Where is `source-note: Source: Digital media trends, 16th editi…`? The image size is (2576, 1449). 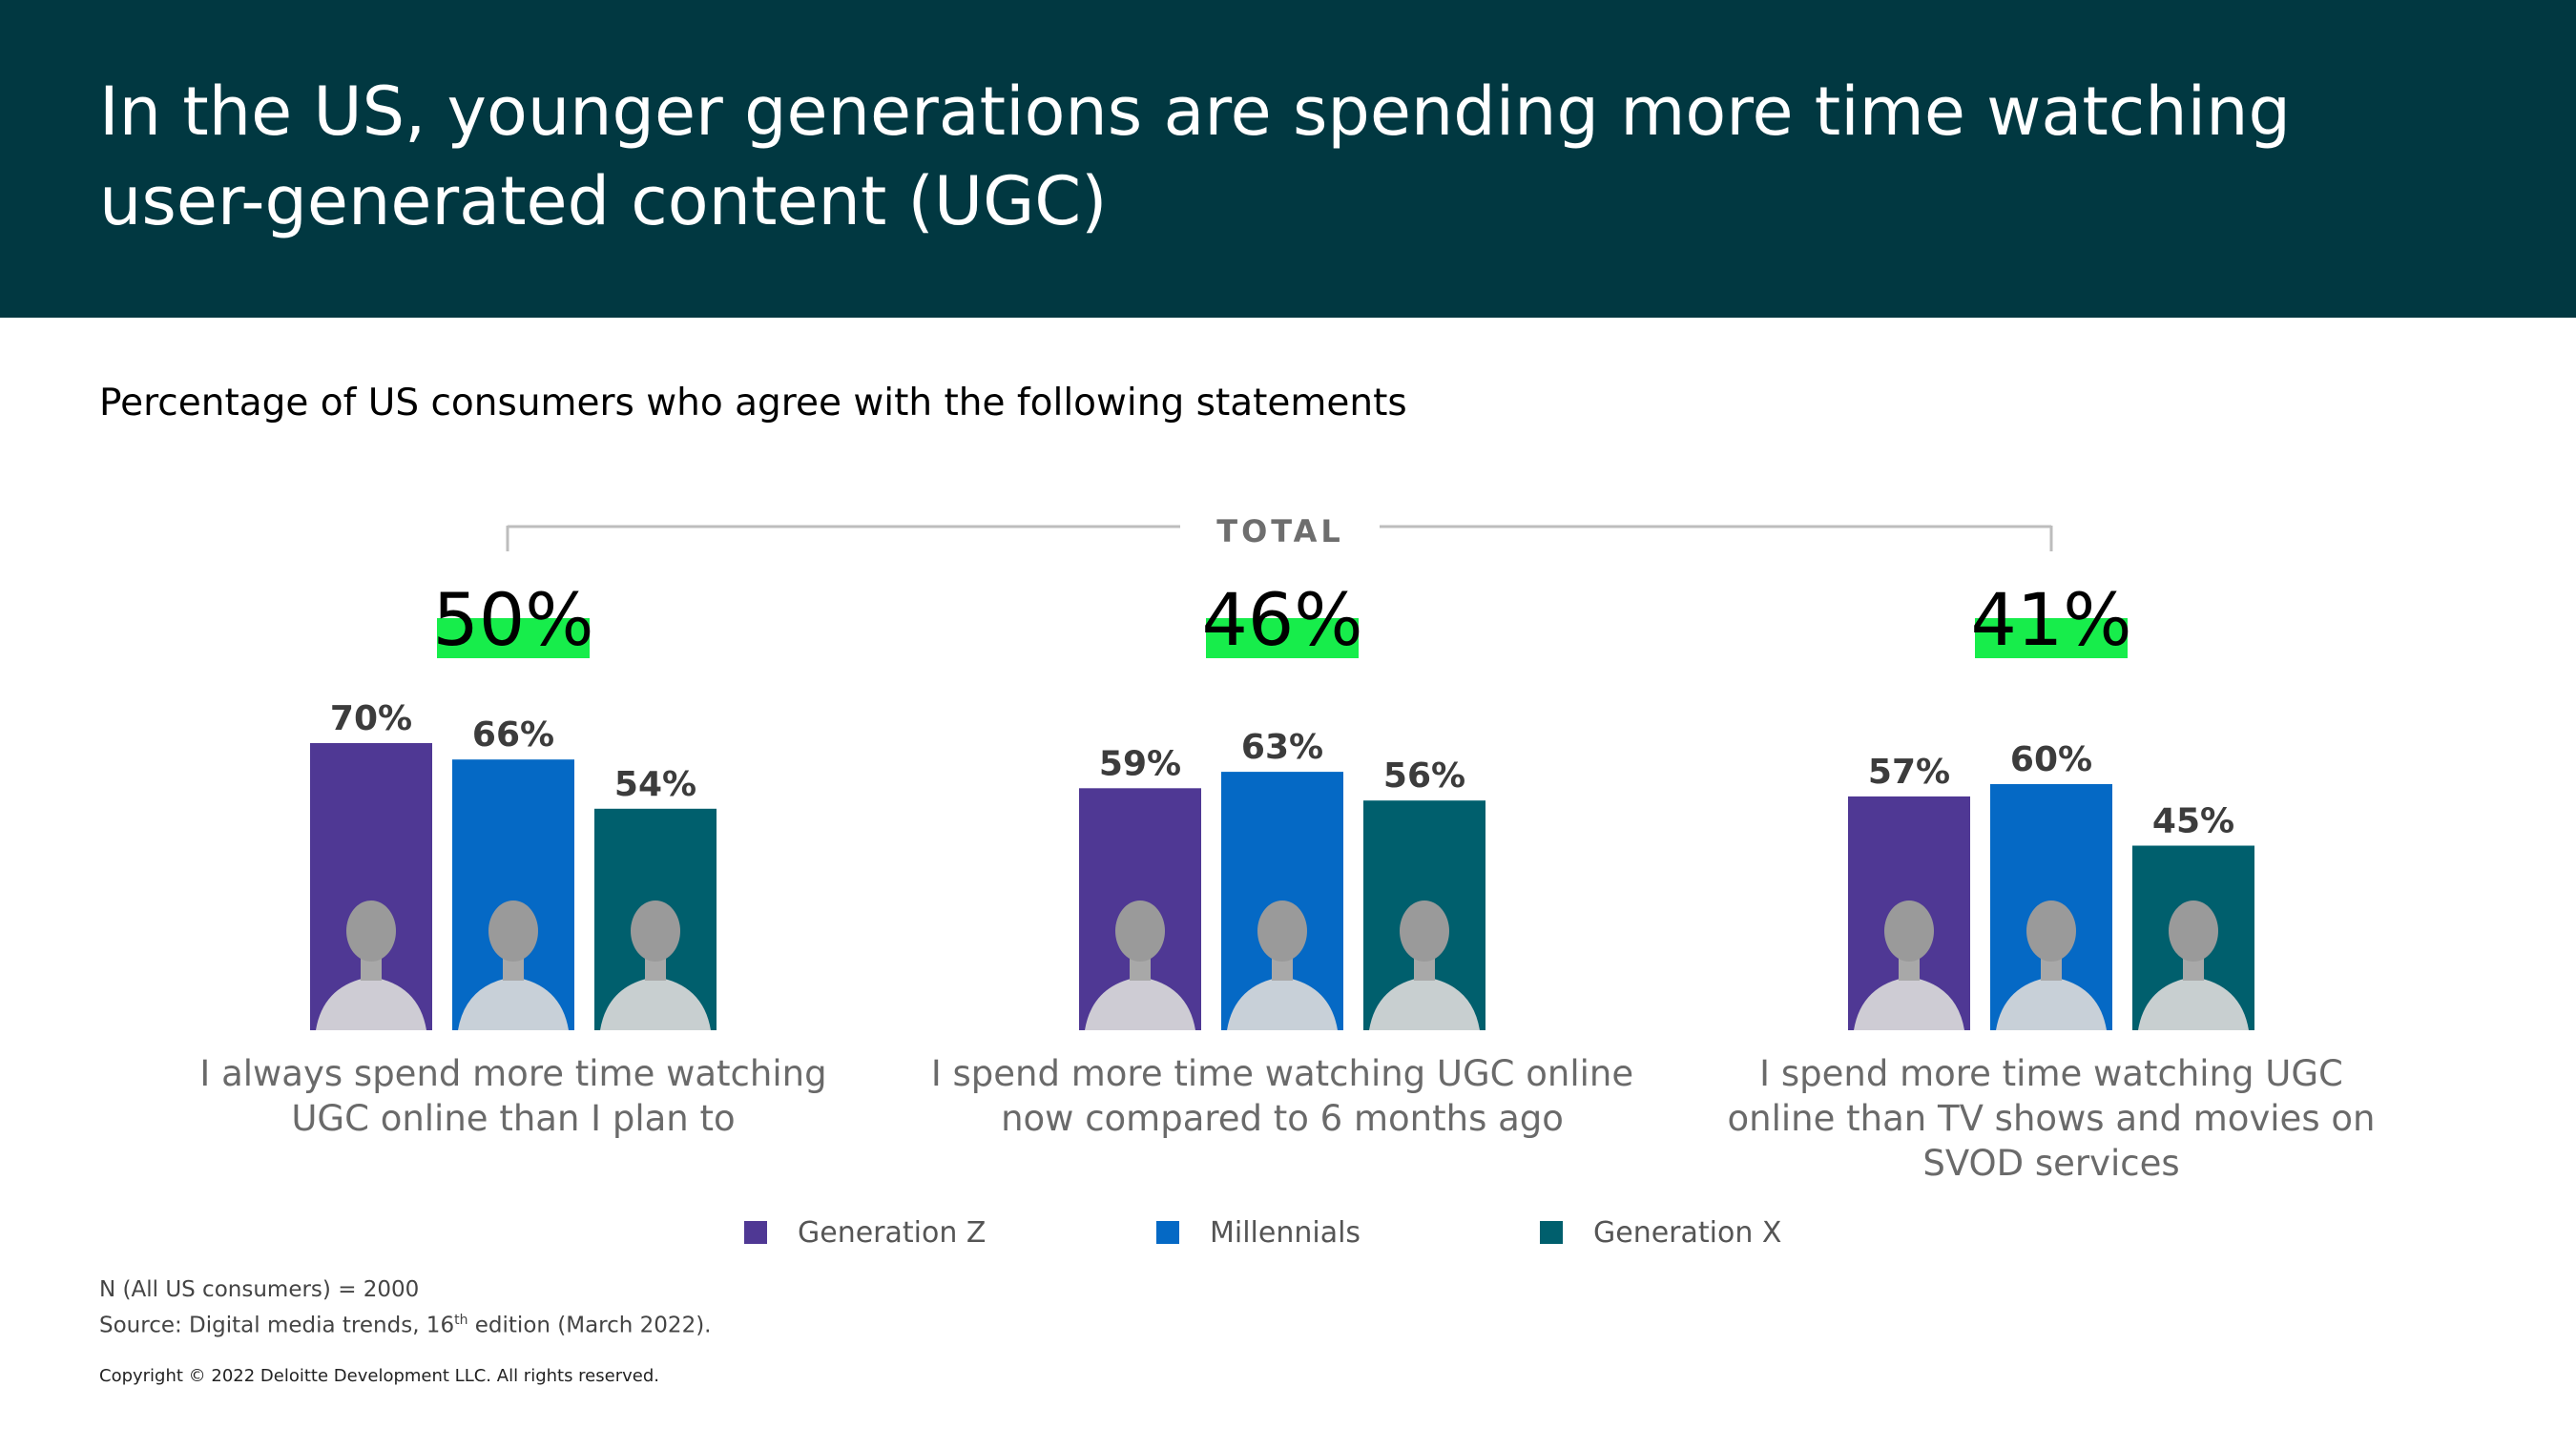 source-note: Source: Digital media trends, 16th editi… is located at coordinates (405, 1323).